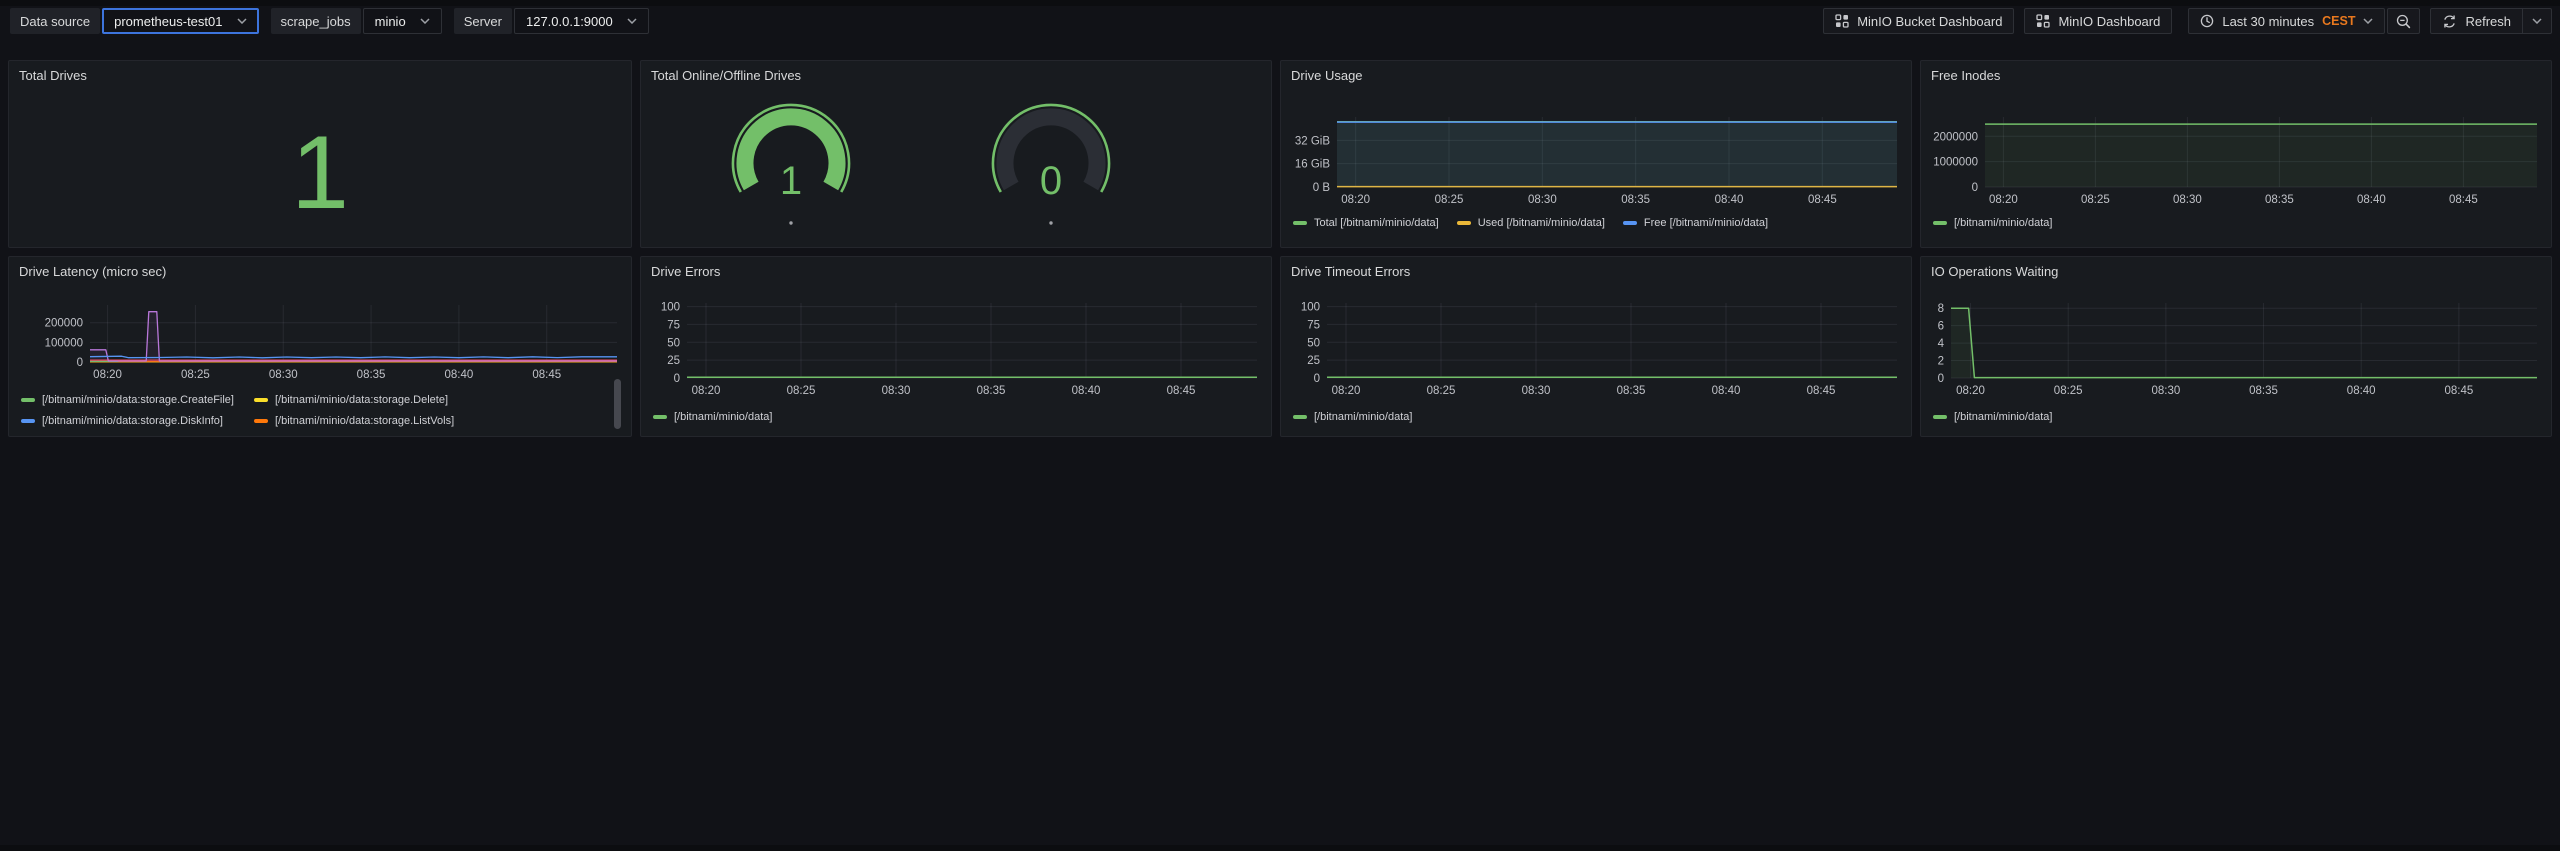  Describe the element at coordinates (1313, 343) in the screenshot. I see `svg-text: 50` at that location.